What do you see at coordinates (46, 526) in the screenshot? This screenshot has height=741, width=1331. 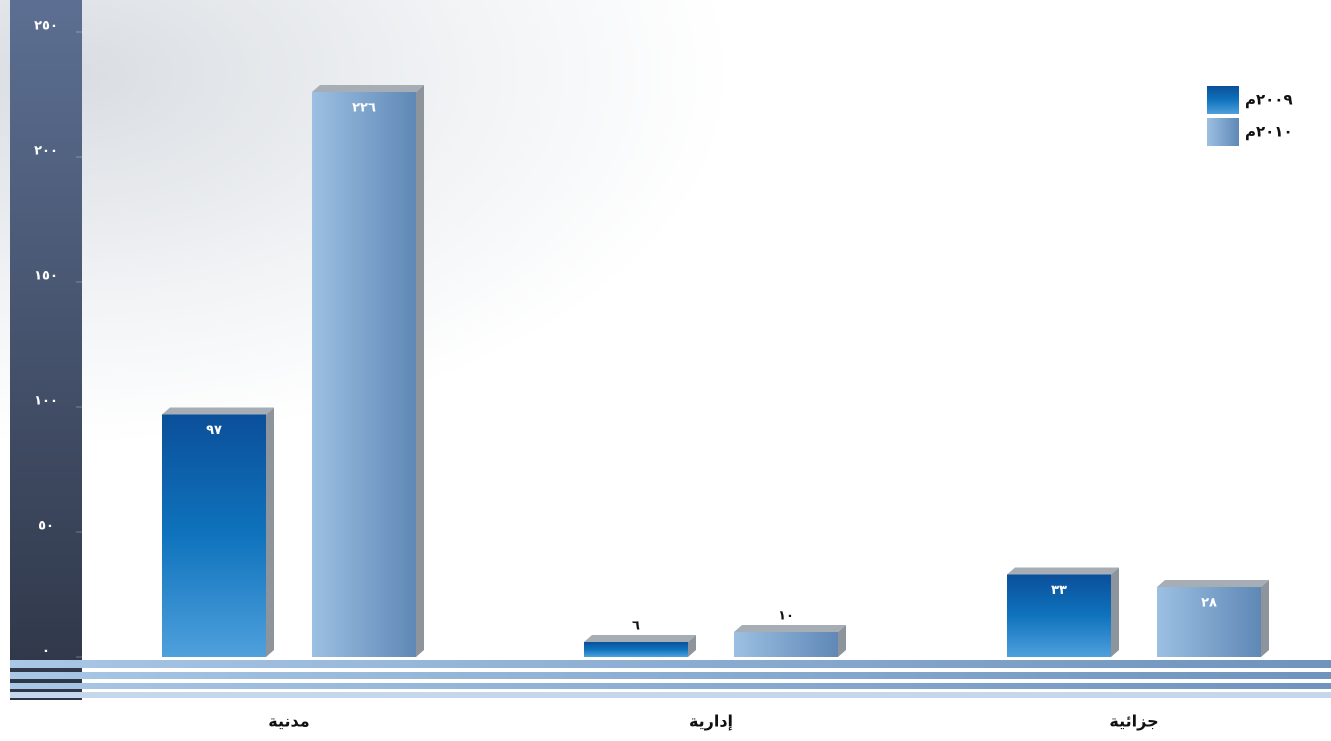 I see `y-tick-label: ٥٠` at bounding box center [46, 526].